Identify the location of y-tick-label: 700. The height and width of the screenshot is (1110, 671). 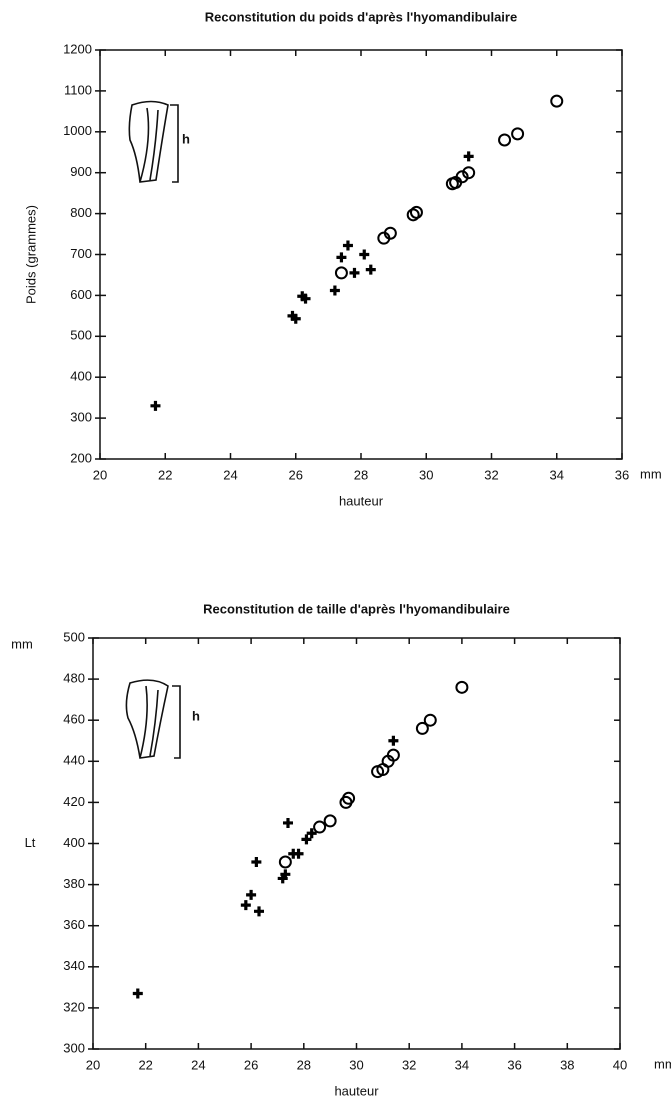
(81, 253).